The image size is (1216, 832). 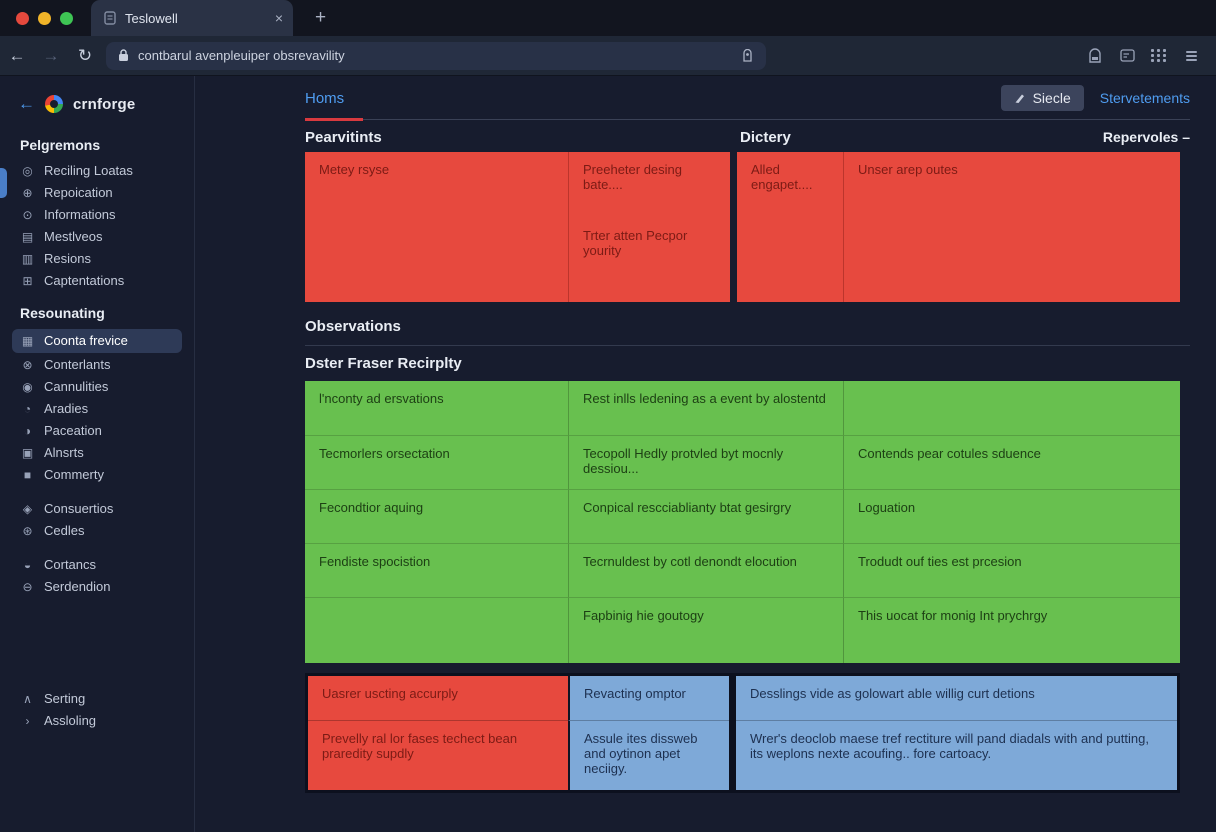 What do you see at coordinates (1095, 56) in the screenshot?
I see `extension-lock-icon` at bounding box center [1095, 56].